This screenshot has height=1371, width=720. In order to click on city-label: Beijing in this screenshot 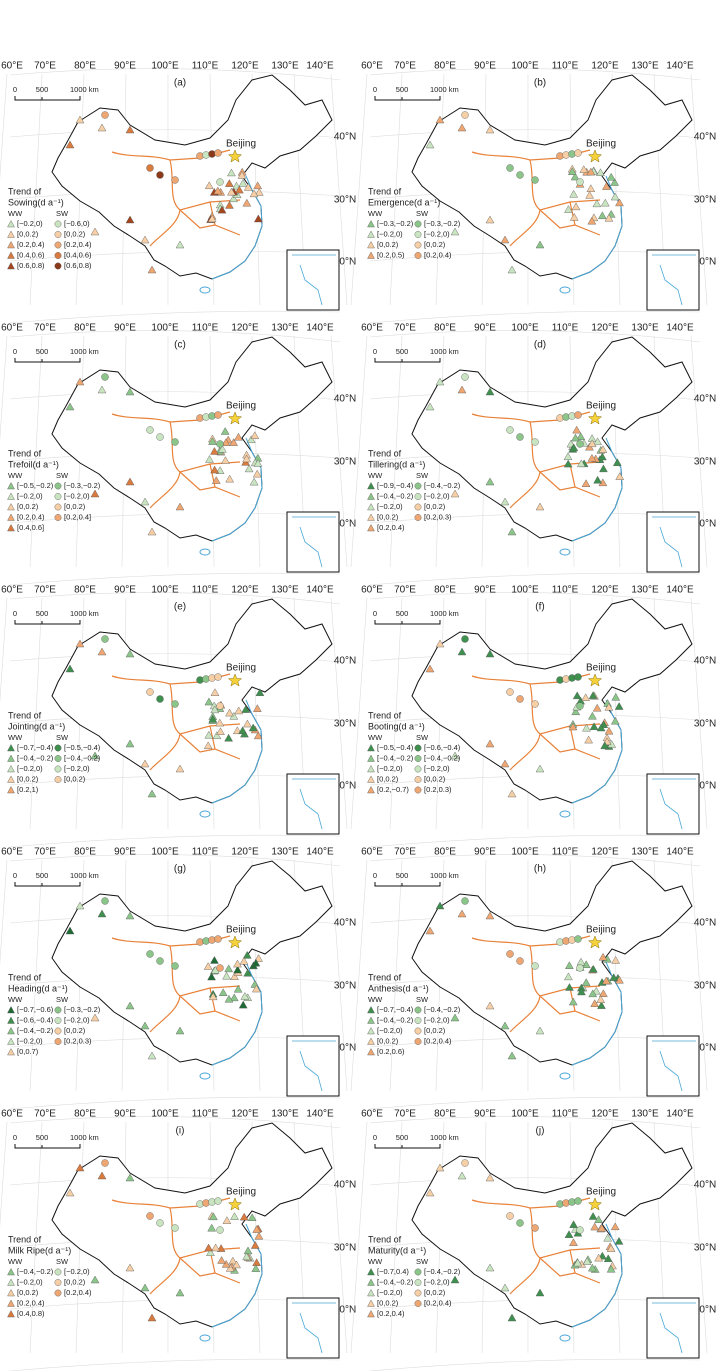, I will do `click(601, 930)`.